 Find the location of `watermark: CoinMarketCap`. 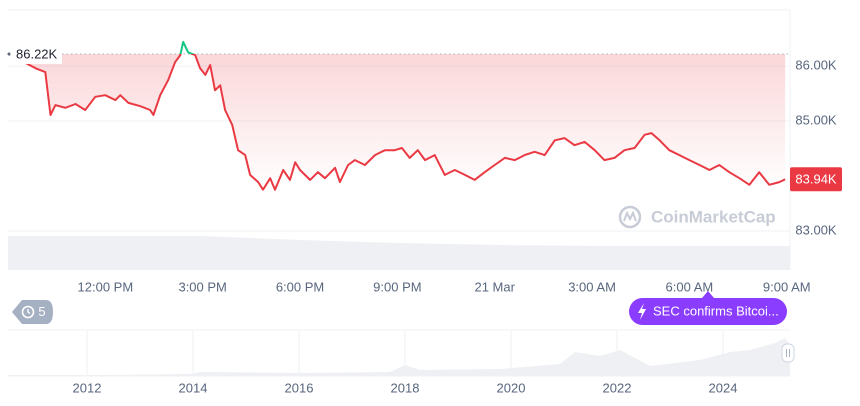

watermark: CoinMarketCap is located at coordinates (697, 217).